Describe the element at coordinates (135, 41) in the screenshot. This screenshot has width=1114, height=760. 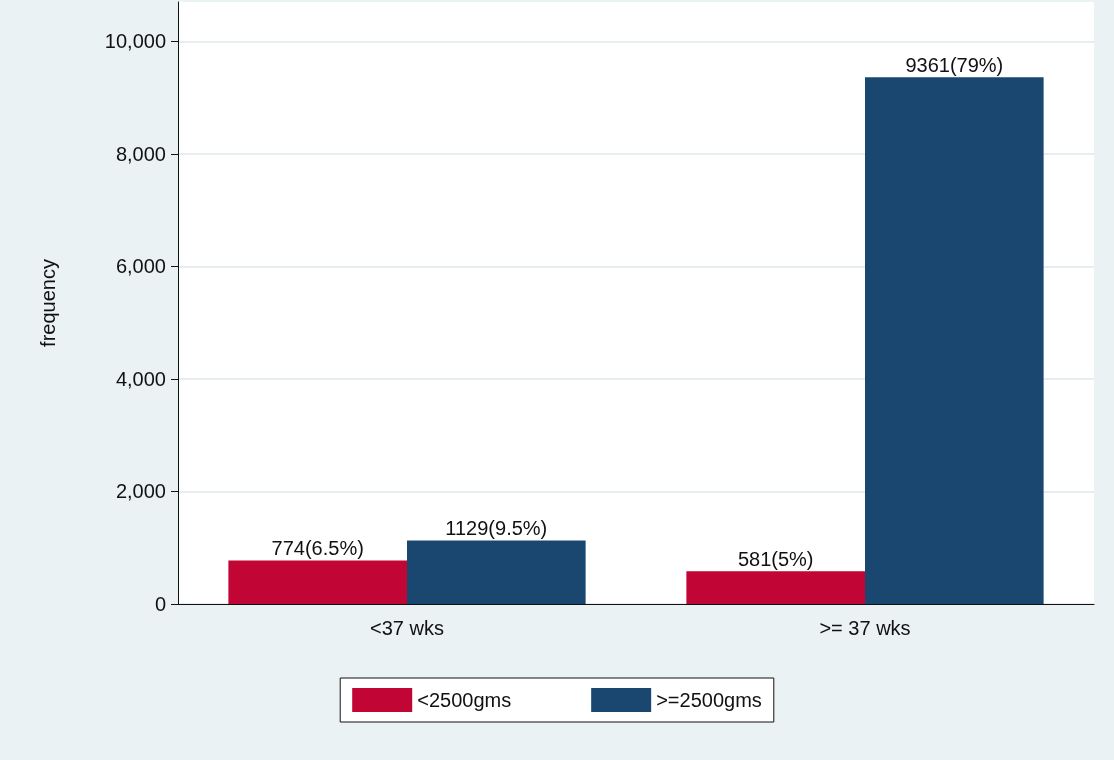
I see `y-tick-label: 10,000` at that location.